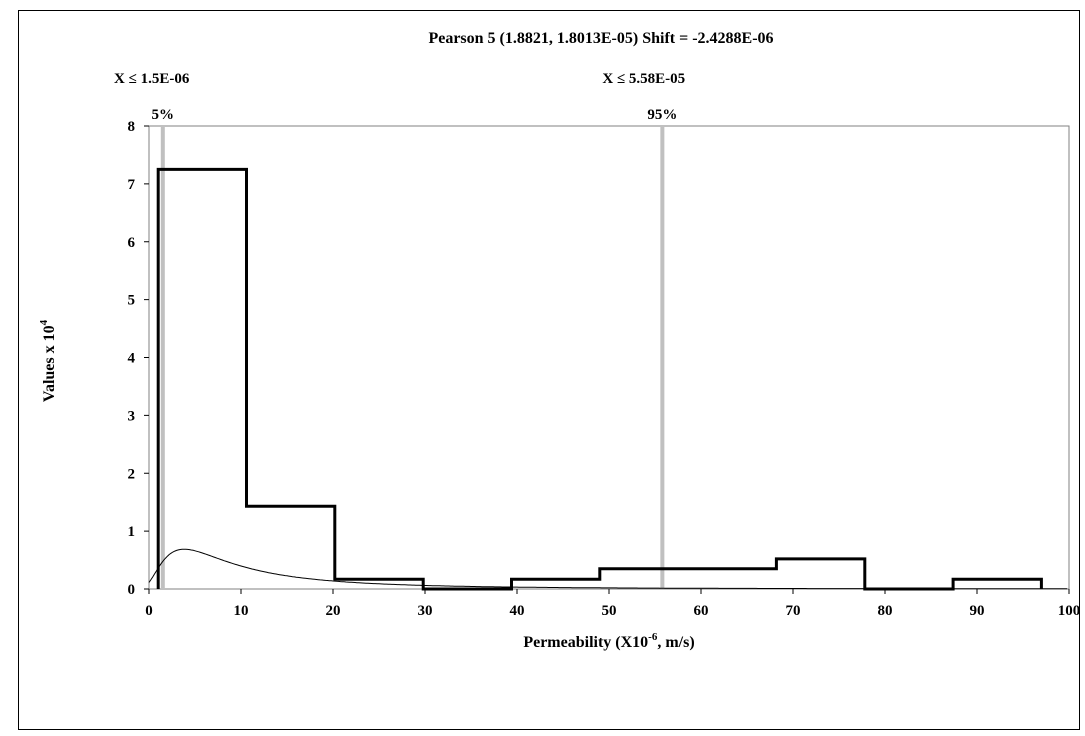  What do you see at coordinates (132, 185) in the screenshot?
I see `y-tick-label-7: 7` at bounding box center [132, 185].